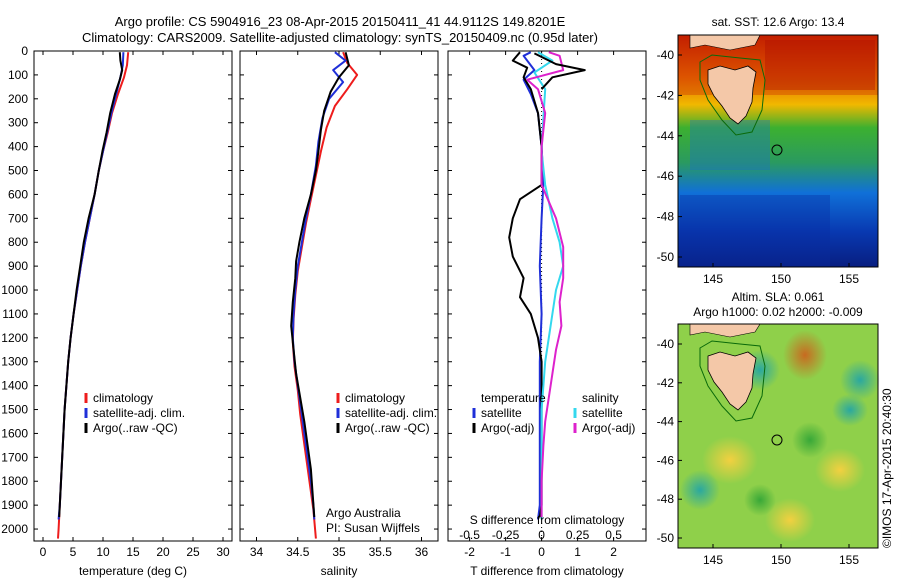  Describe the element at coordinates (14, 481) in the screenshot. I see `depth-tick-label: 1800` at that location.